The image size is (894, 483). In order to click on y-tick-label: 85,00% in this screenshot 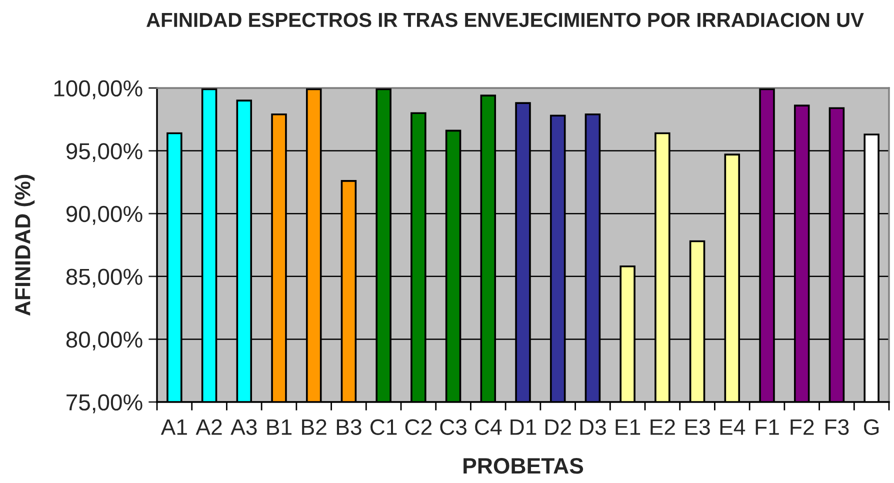, I will do `click(104, 278)`.